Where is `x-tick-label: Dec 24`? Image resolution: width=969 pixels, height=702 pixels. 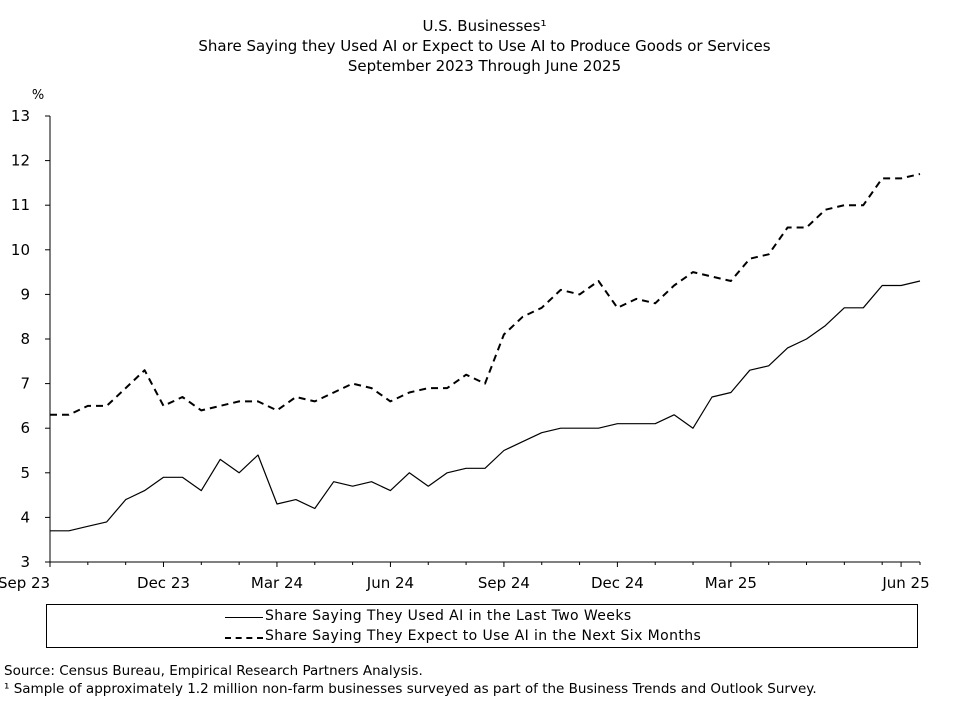 x-tick-label: Dec 24 is located at coordinates (617, 583).